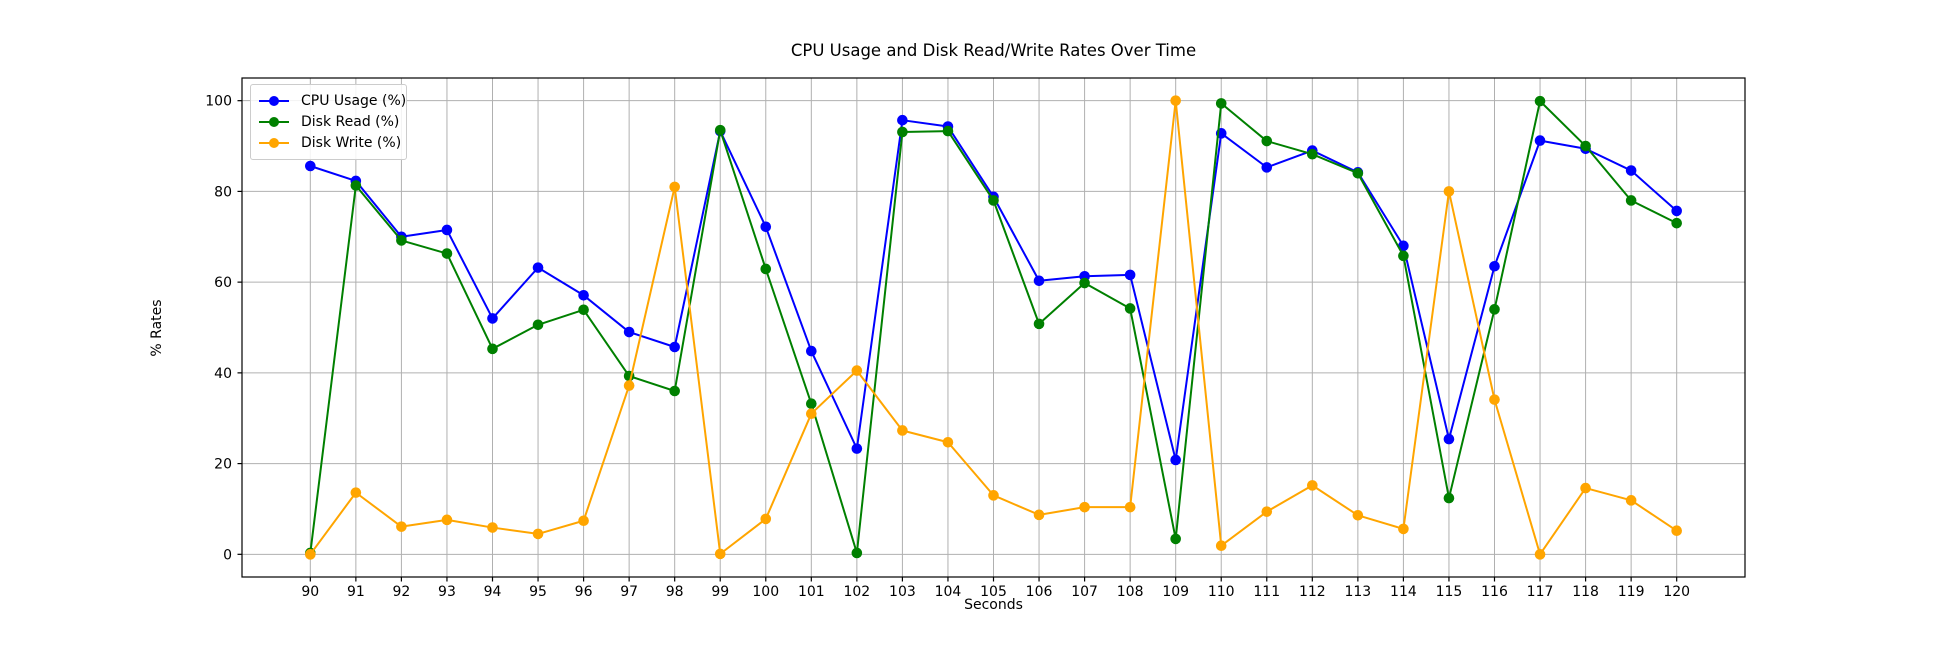  Describe the element at coordinates (356, 592) in the screenshot. I see `x-tick-label: 91` at that location.